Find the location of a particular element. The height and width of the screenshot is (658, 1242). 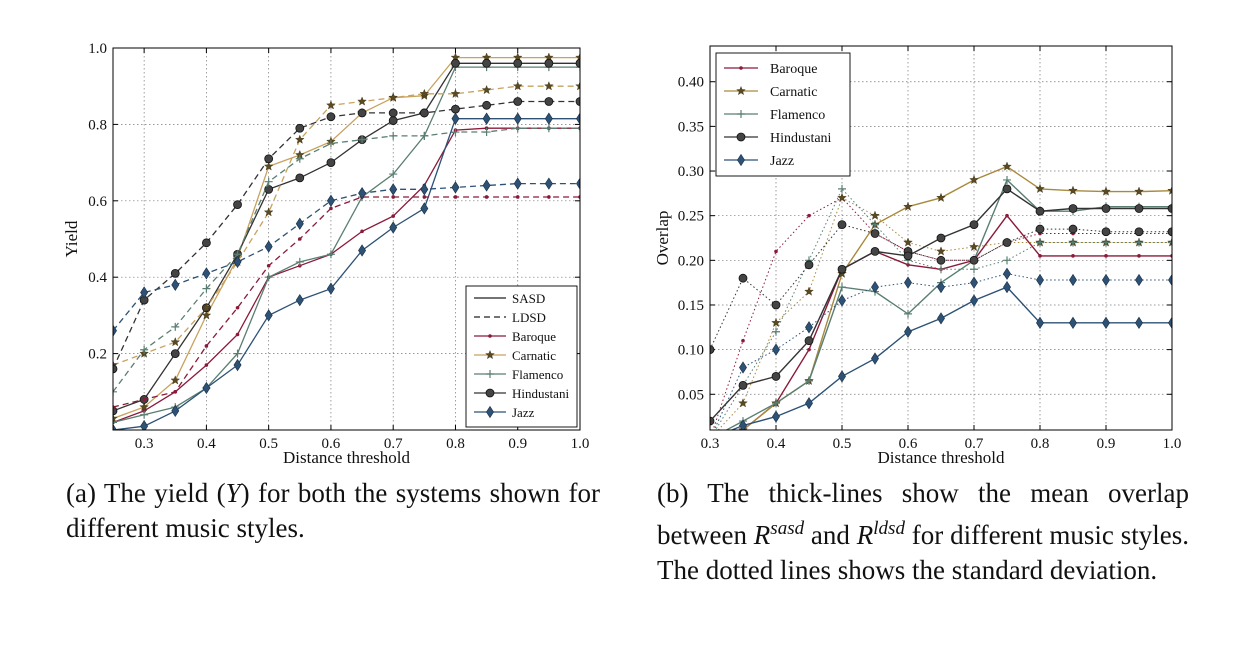

b-x-axis-label: Distance threshold is located at coordinates (941, 457).